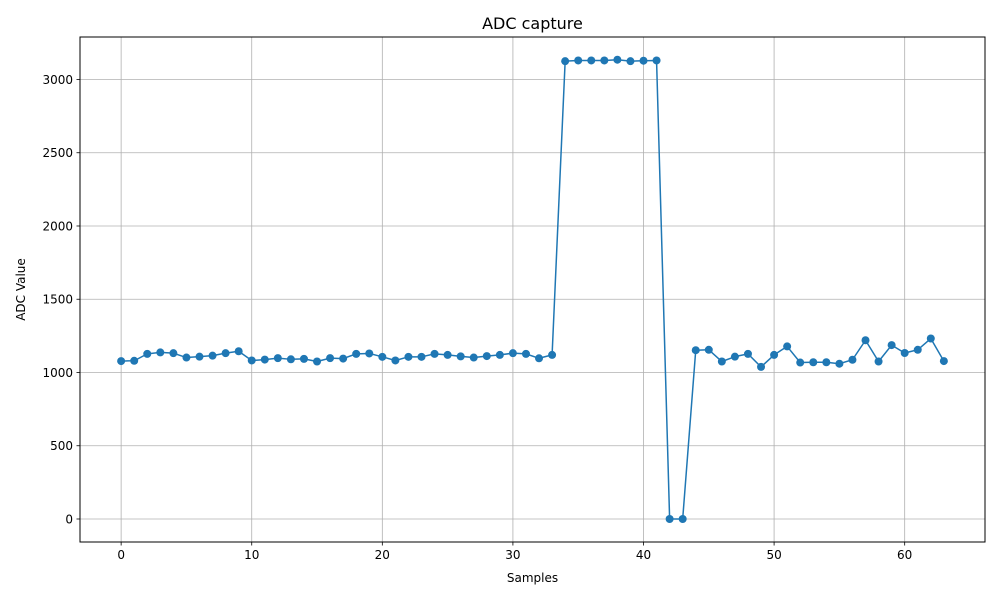 Image resolution: width=1000 pixels, height=600 pixels. What do you see at coordinates (773, 555) in the screenshot?
I see `x-tick-label: 50` at bounding box center [773, 555].